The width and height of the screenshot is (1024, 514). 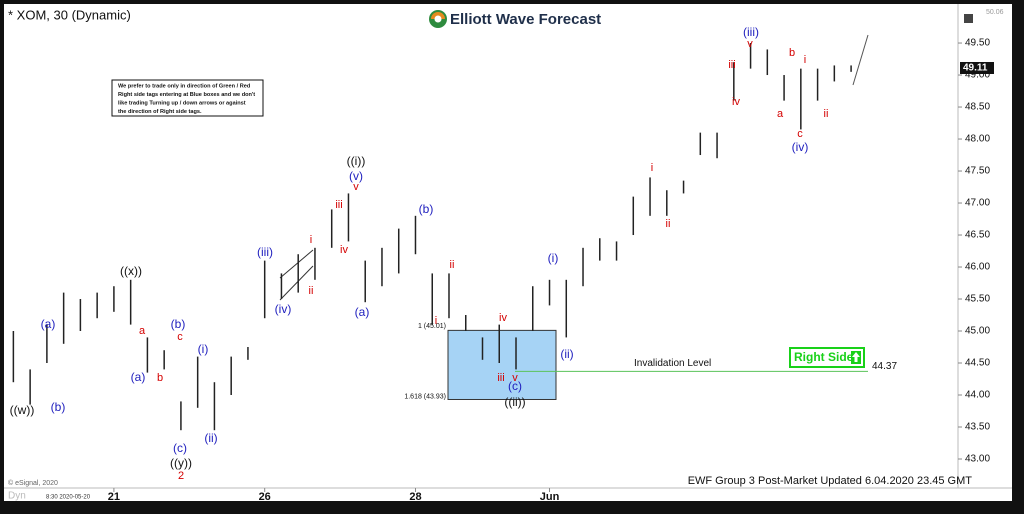 I want to click on x-tick-label: 21, so click(x=114, y=497).